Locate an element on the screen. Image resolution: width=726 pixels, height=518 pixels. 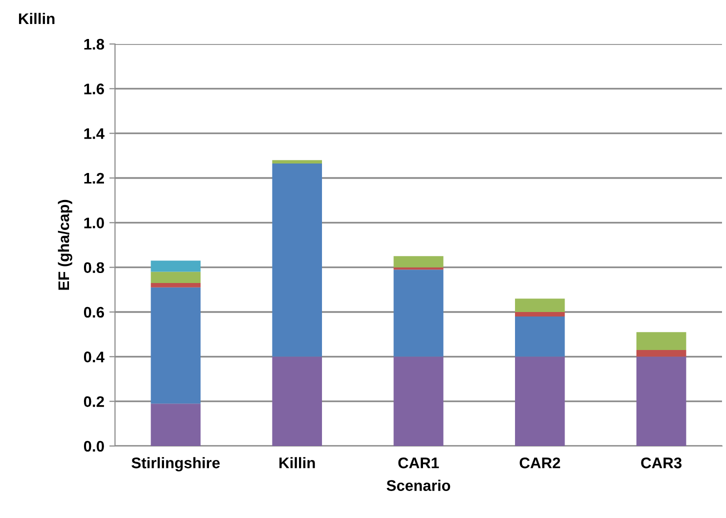
y-tick-label: 0.4 is located at coordinates (94, 357).